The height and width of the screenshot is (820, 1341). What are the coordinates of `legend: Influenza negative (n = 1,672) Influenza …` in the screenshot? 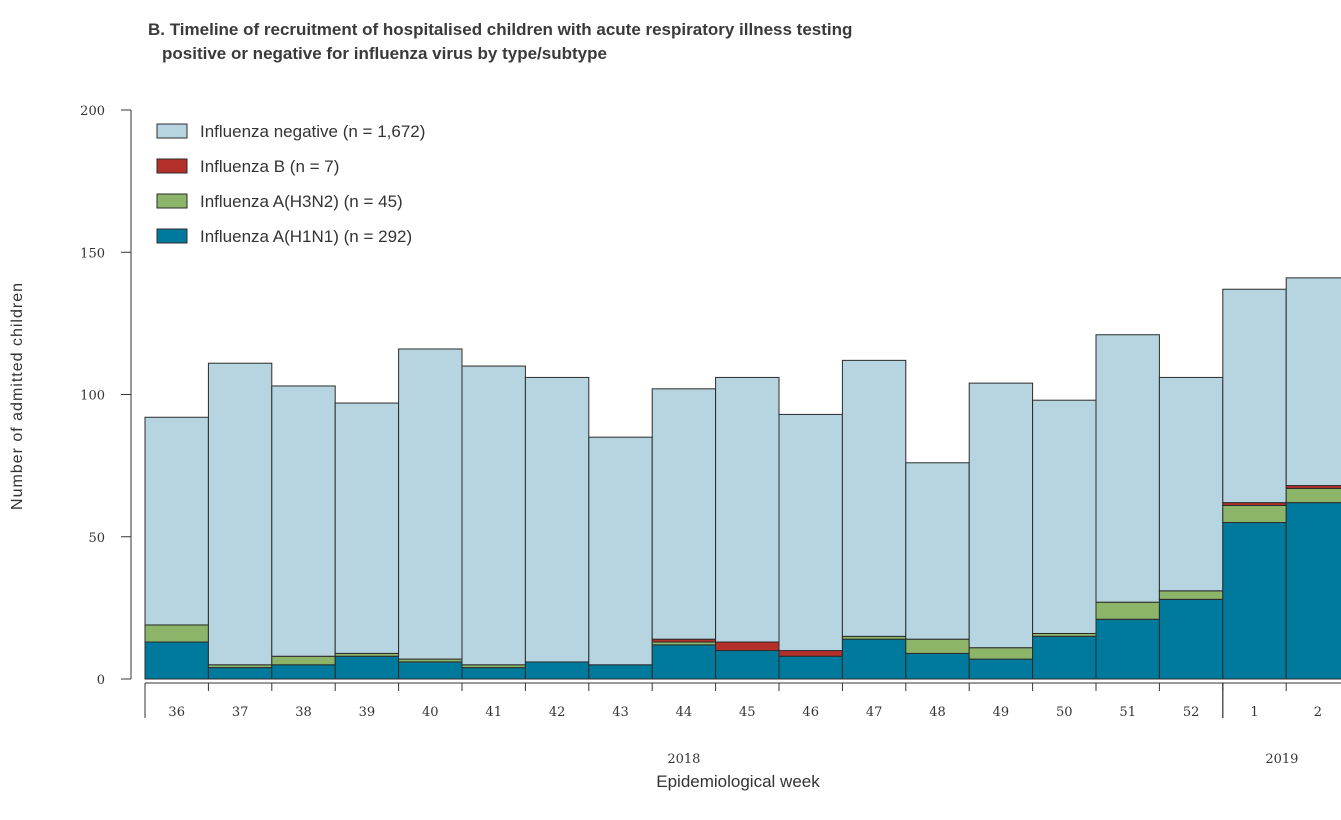 It's located at (290, 184).